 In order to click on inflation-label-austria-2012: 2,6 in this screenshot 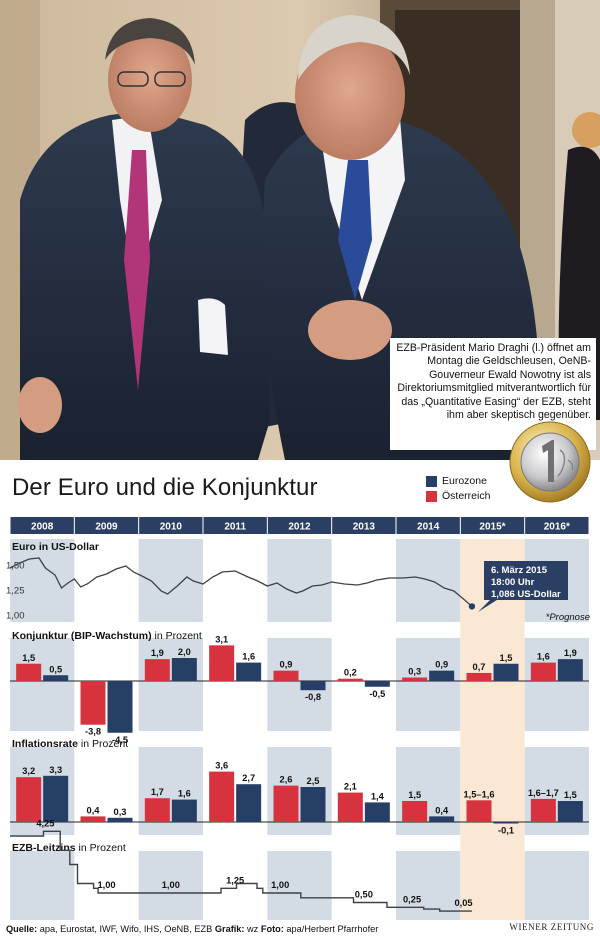, I will do `click(286, 780)`.